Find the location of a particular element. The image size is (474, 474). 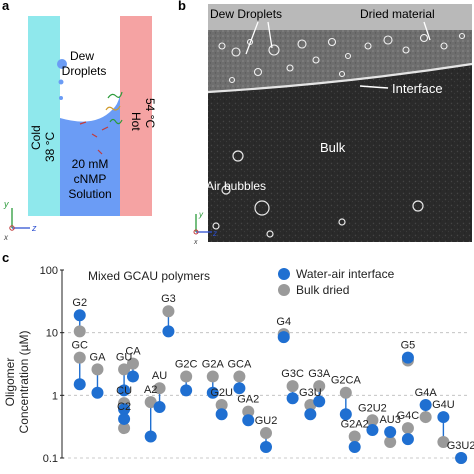

point-label: GA2 is located at coordinates (248, 400).